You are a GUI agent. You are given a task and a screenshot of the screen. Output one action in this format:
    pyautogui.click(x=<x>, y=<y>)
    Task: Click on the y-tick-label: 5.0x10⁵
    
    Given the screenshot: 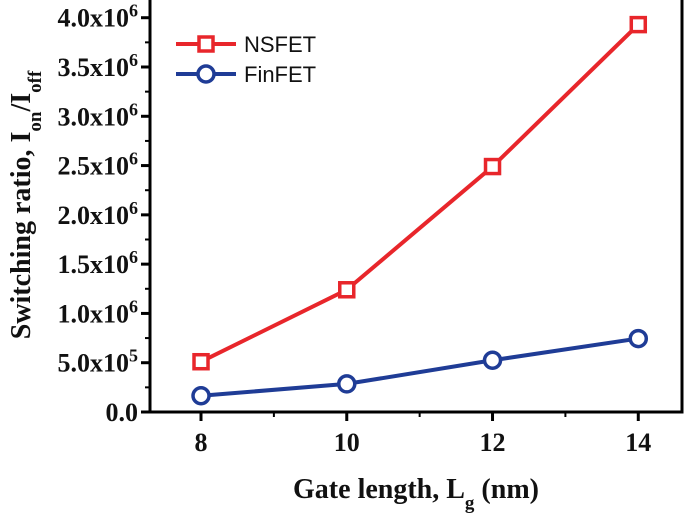 What is the action you would take?
    pyautogui.click(x=98, y=362)
    